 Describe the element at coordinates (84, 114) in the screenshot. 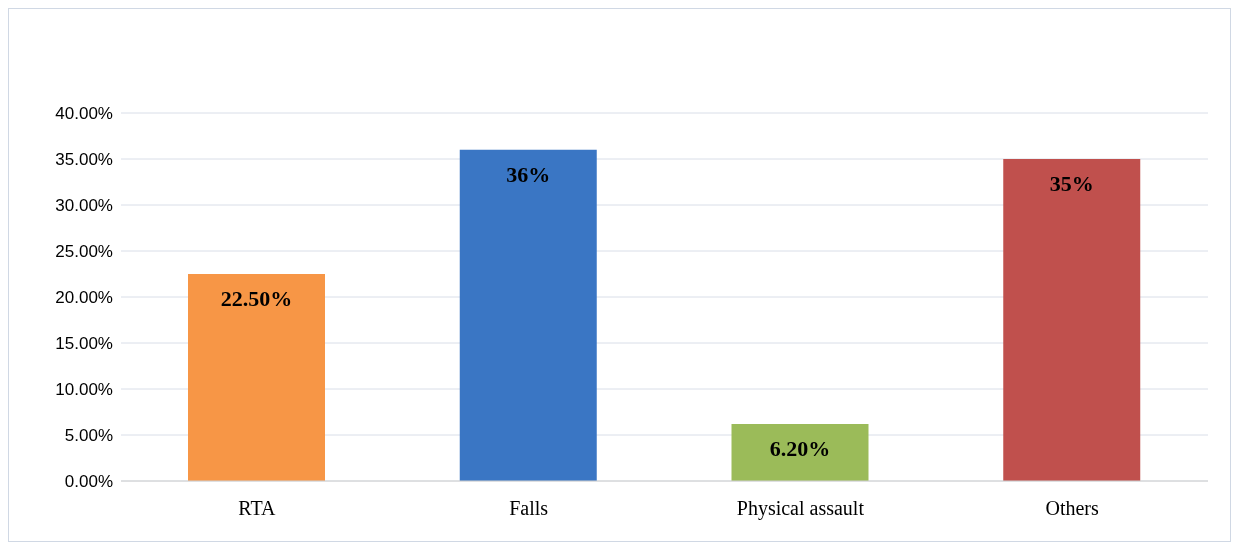

I see `y-tick-label: 40.00%` at that location.